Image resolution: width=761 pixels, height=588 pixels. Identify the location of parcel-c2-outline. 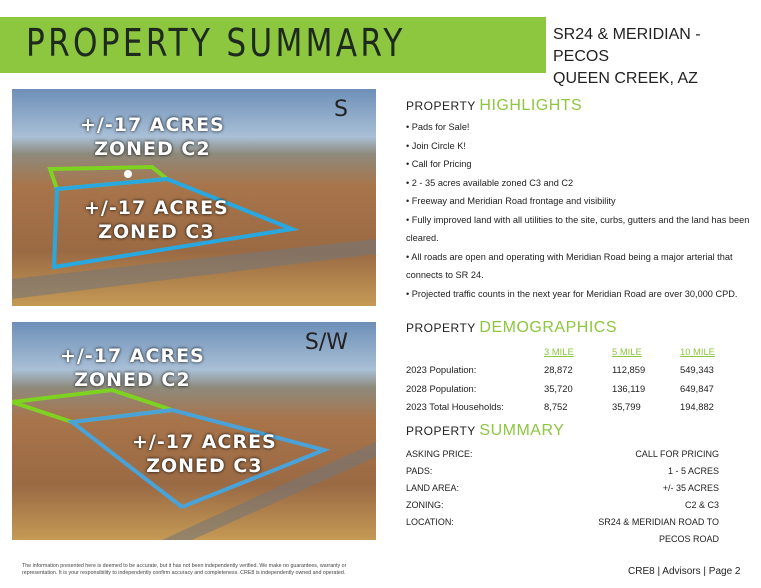
(92, 406).